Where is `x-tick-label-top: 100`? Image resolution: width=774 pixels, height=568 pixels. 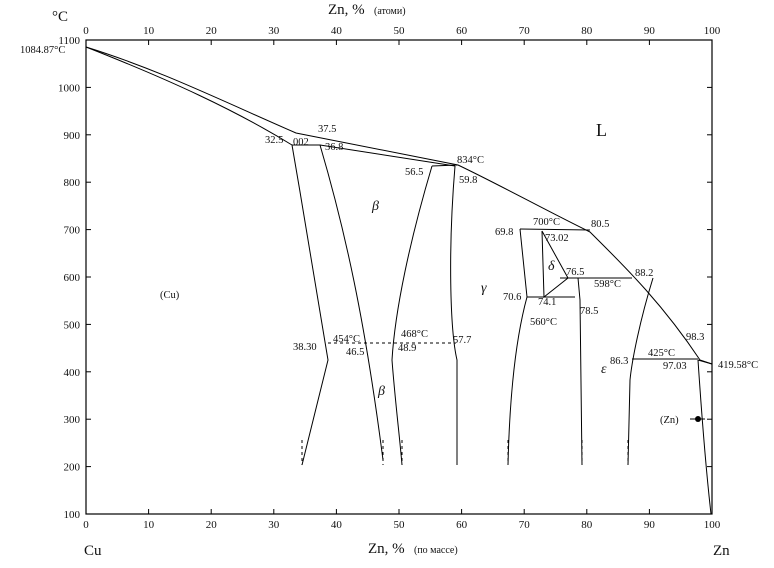
x-tick-label-top: 100 is located at coordinates (712, 31).